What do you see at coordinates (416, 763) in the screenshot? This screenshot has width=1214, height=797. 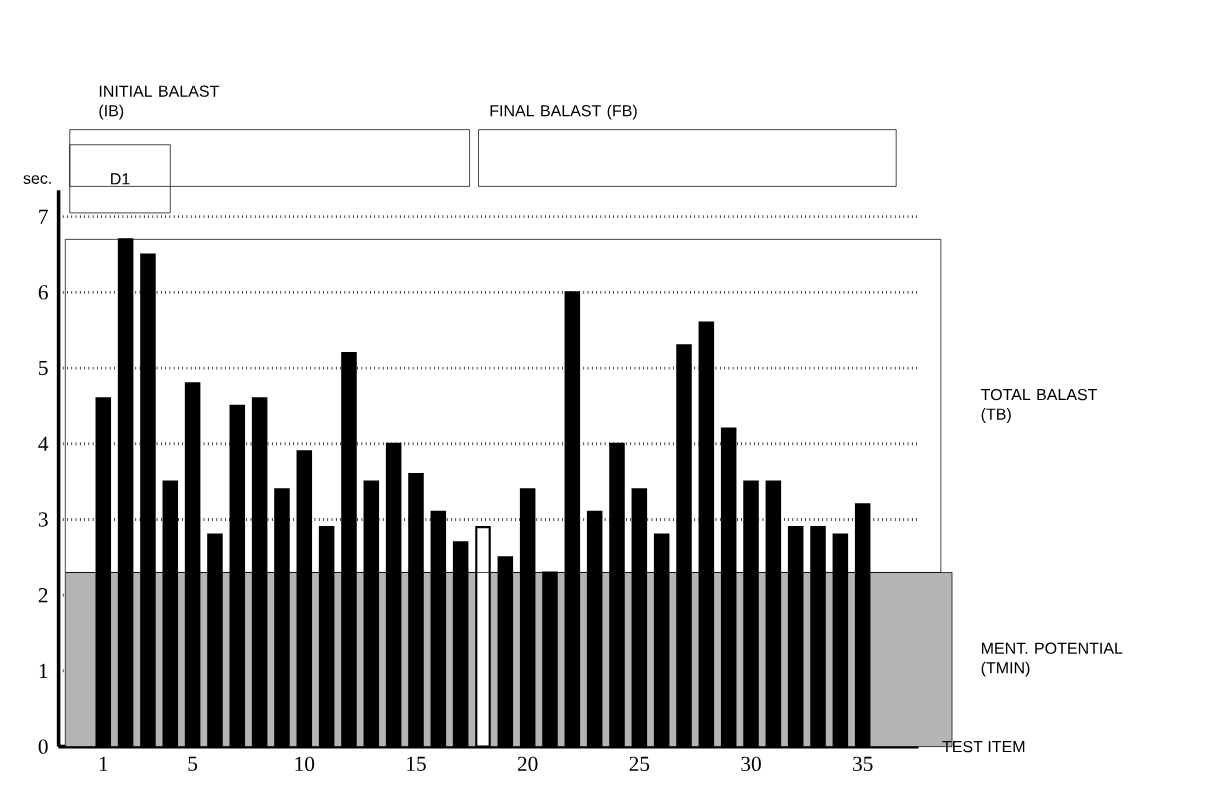 I see `x-tick-label: 15` at bounding box center [416, 763].